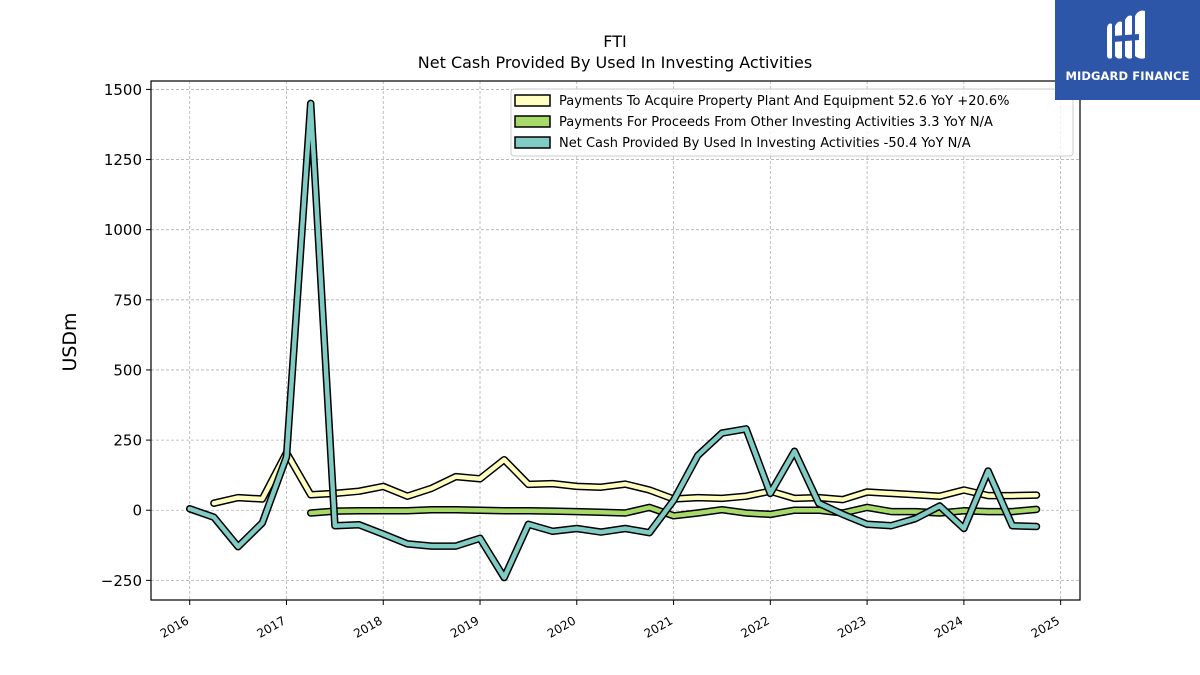 The height and width of the screenshot is (675, 1200). What do you see at coordinates (126, 335) in the screenshot?
I see `y-axis: −250 0 250 500 750 1000 1250 1500` at bounding box center [126, 335].